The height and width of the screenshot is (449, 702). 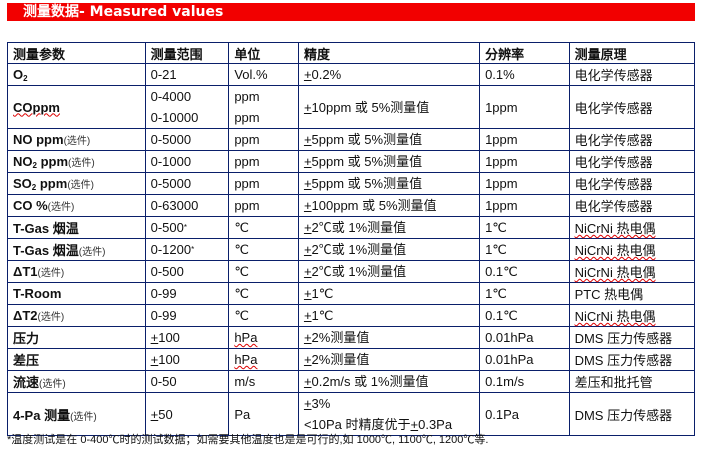 I want to click on table-row: 流速(选件) 0-50 m/s +0.2m/s 或 1%测量值 0.1m/s 差压和批托管, so click(x=351, y=381).